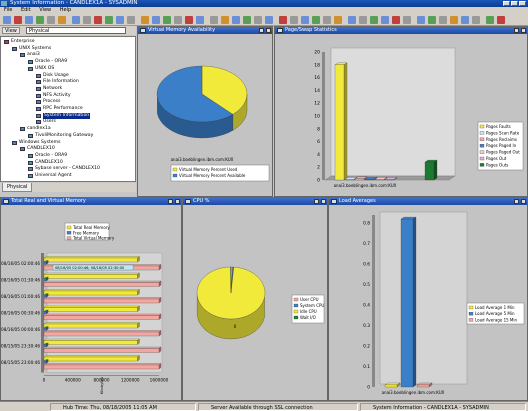  What do you see at coordinates (57, 82) in the screenshot?
I see `tree-item: File Information` at bounding box center [57, 82].